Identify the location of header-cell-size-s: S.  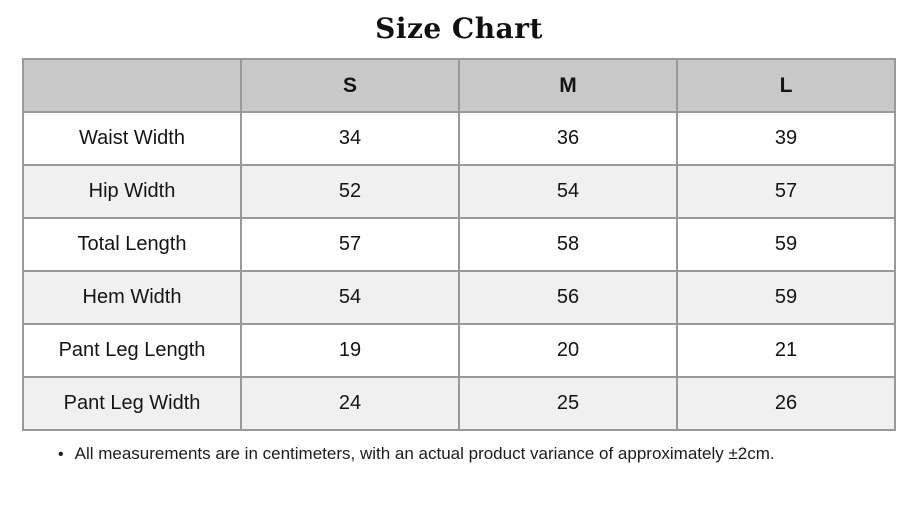
(350, 85).